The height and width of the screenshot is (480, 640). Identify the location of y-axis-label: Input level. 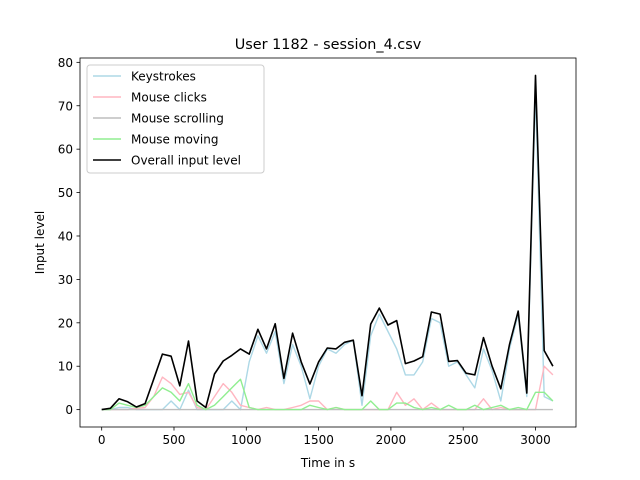
(40, 242).